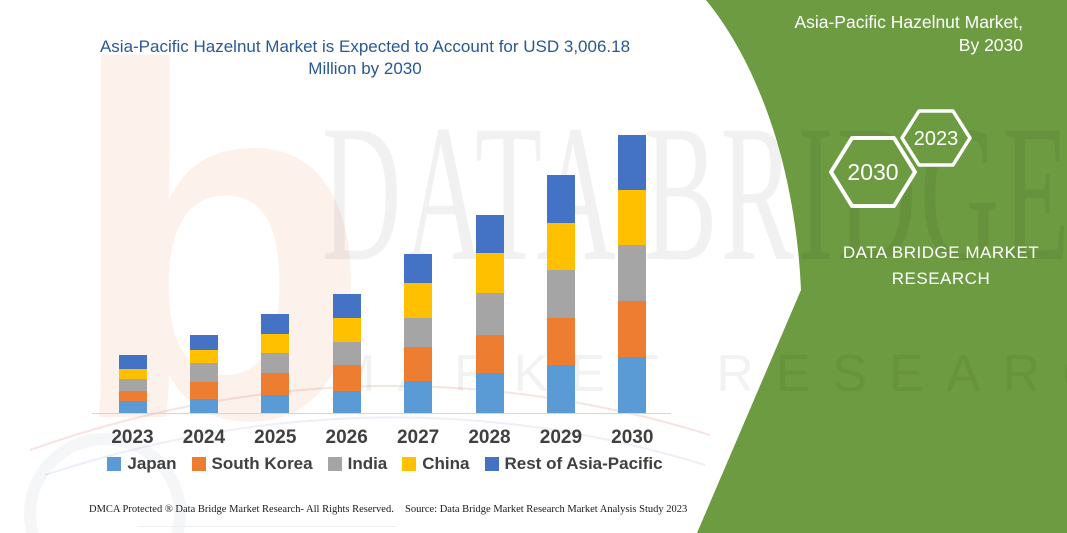  Describe the element at coordinates (446, 463) in the screenshot. I see `legend-label: China` at that location.